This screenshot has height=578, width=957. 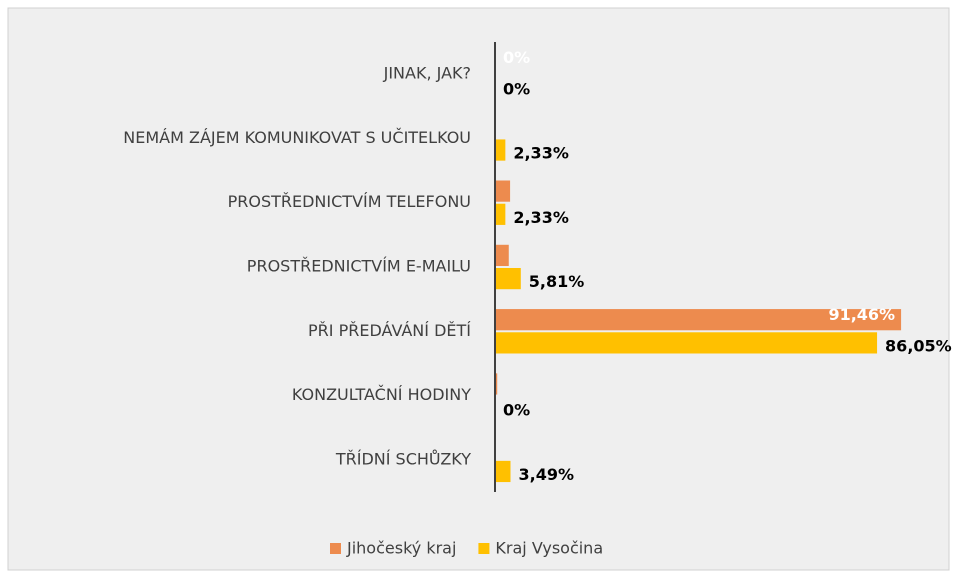 I want to click on value-label: 91,46%, so click(x=861, y=314).